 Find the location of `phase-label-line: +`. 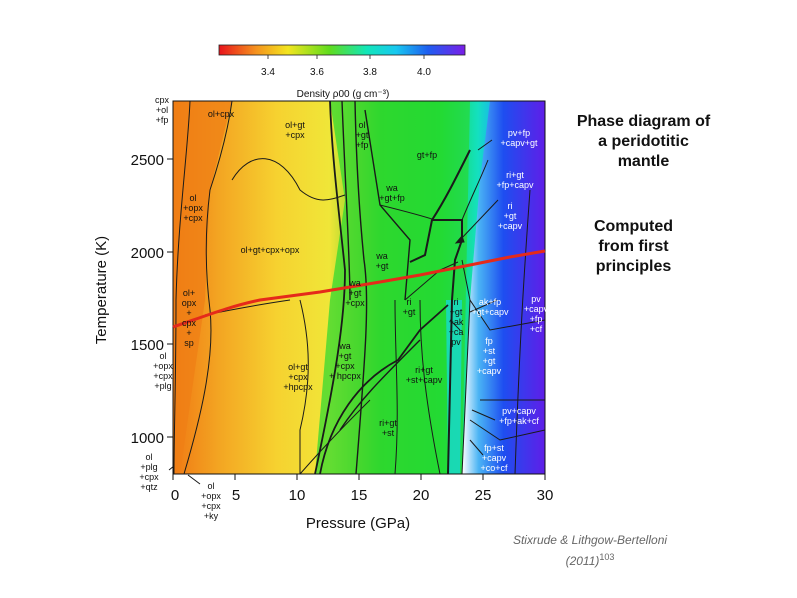

phase-label-line: + is located at coordinates (188, 333).